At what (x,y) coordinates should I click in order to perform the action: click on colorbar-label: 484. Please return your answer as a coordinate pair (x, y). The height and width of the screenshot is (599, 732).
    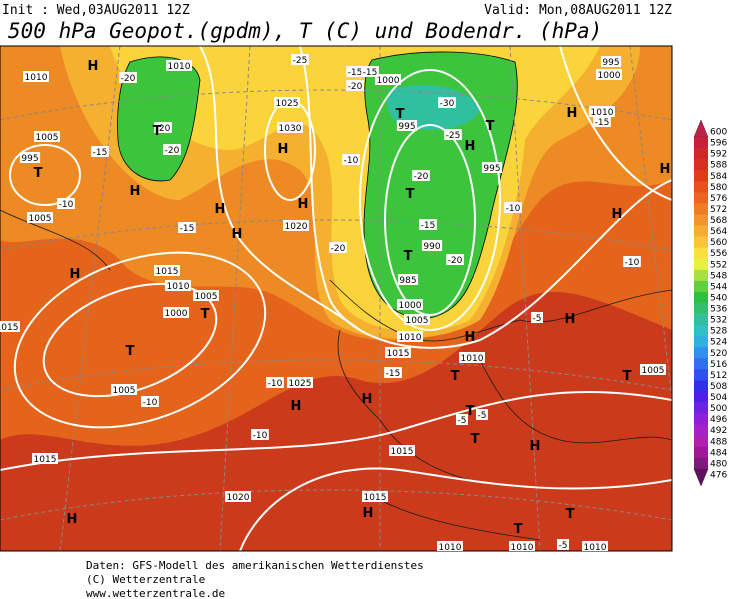
    Looking at the image, I should click on (718, 453).